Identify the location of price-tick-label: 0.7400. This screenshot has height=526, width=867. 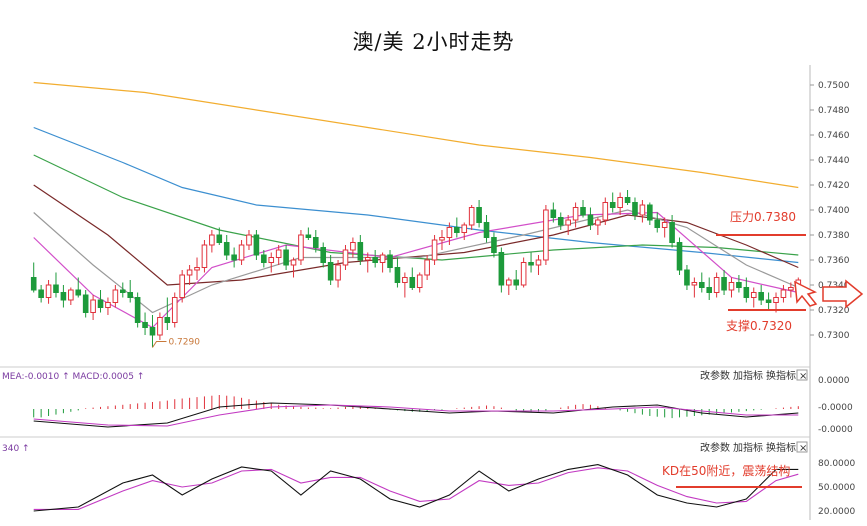
(834, 211).